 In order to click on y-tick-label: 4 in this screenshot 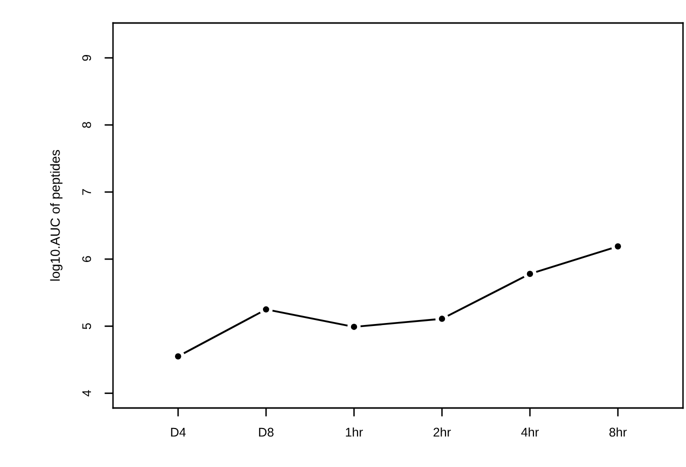, I will do `click(86, 393)`.